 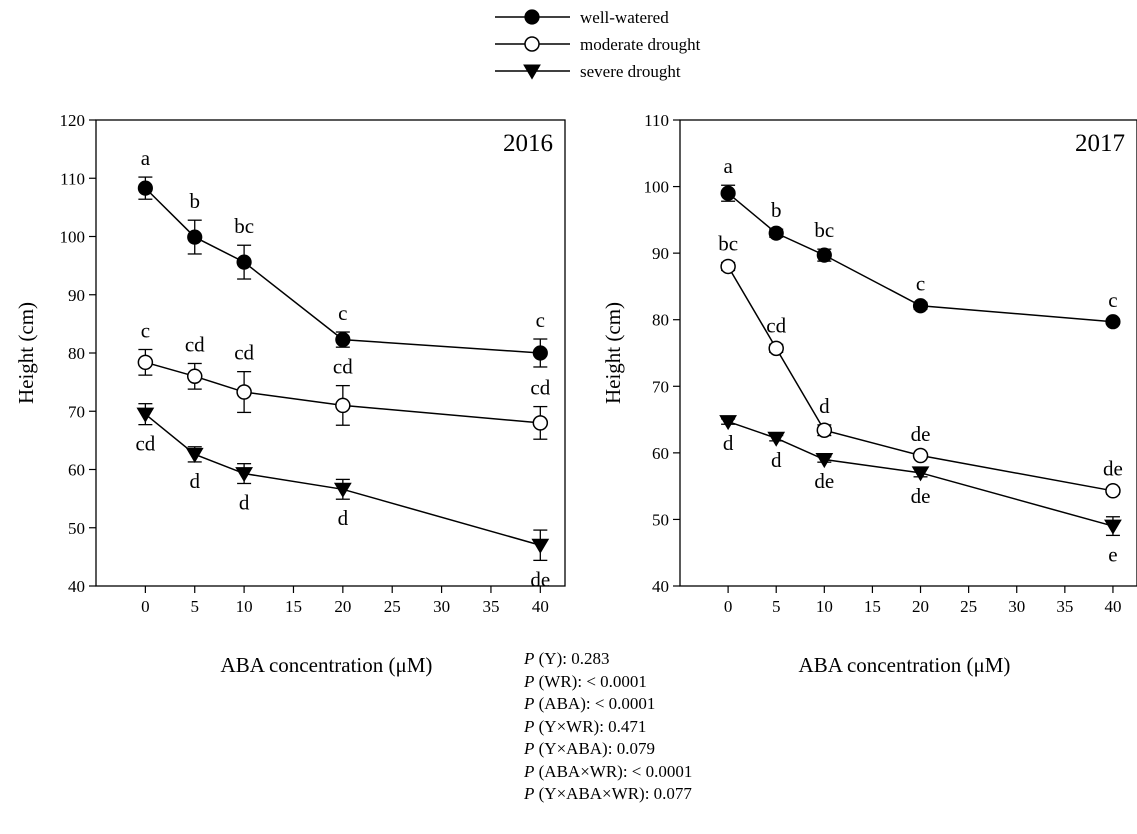 I want to click on series-severe-drought: d d de de e, so click(x=920, y=490).